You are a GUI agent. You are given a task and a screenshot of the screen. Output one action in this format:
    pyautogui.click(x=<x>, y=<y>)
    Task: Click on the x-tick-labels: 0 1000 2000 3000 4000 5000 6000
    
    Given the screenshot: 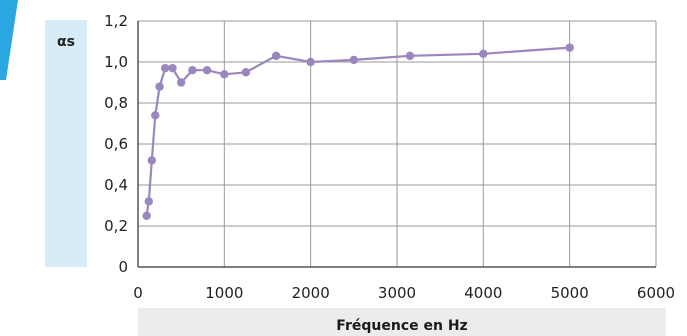 What is the action you would take?
    pyautogui.click(x=404, y=293)
    